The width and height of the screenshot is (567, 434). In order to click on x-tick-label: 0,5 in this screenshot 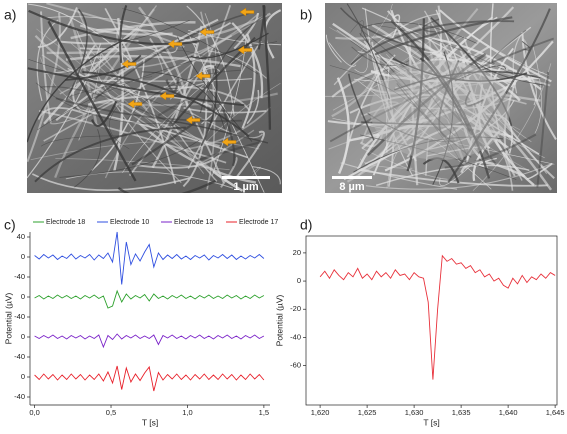, I will do `click(111, 412)`.